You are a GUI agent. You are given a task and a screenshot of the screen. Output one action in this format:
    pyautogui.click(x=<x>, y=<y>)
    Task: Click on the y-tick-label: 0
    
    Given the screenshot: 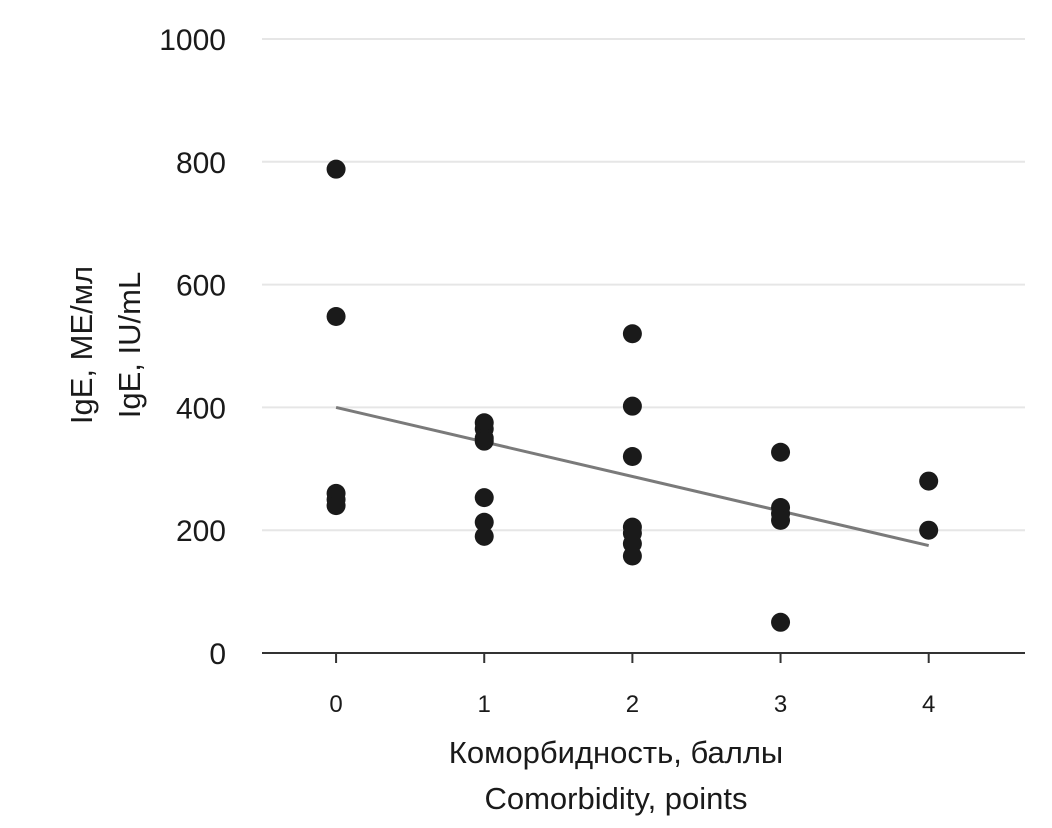 What is the action you would take?
    pyautogui.click(x=217, y=654)
    